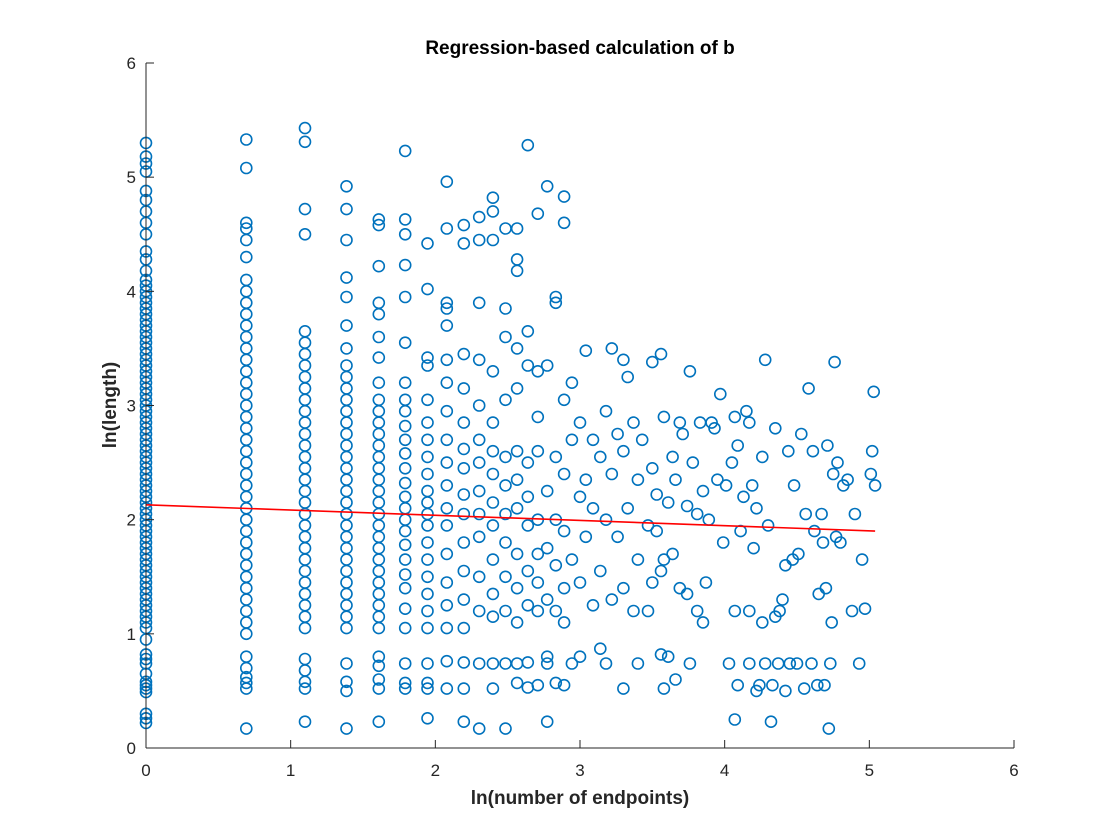  I want to click on y-tick-label: 5, so click(131, 177).